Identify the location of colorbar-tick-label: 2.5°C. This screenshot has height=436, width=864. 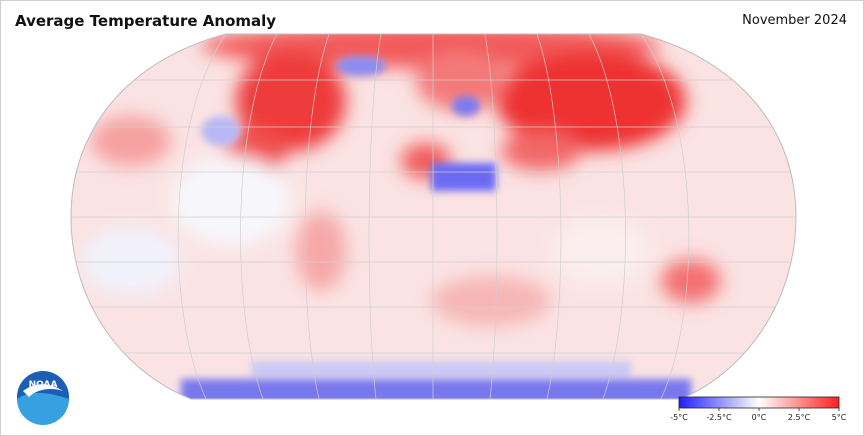
(799, 417).